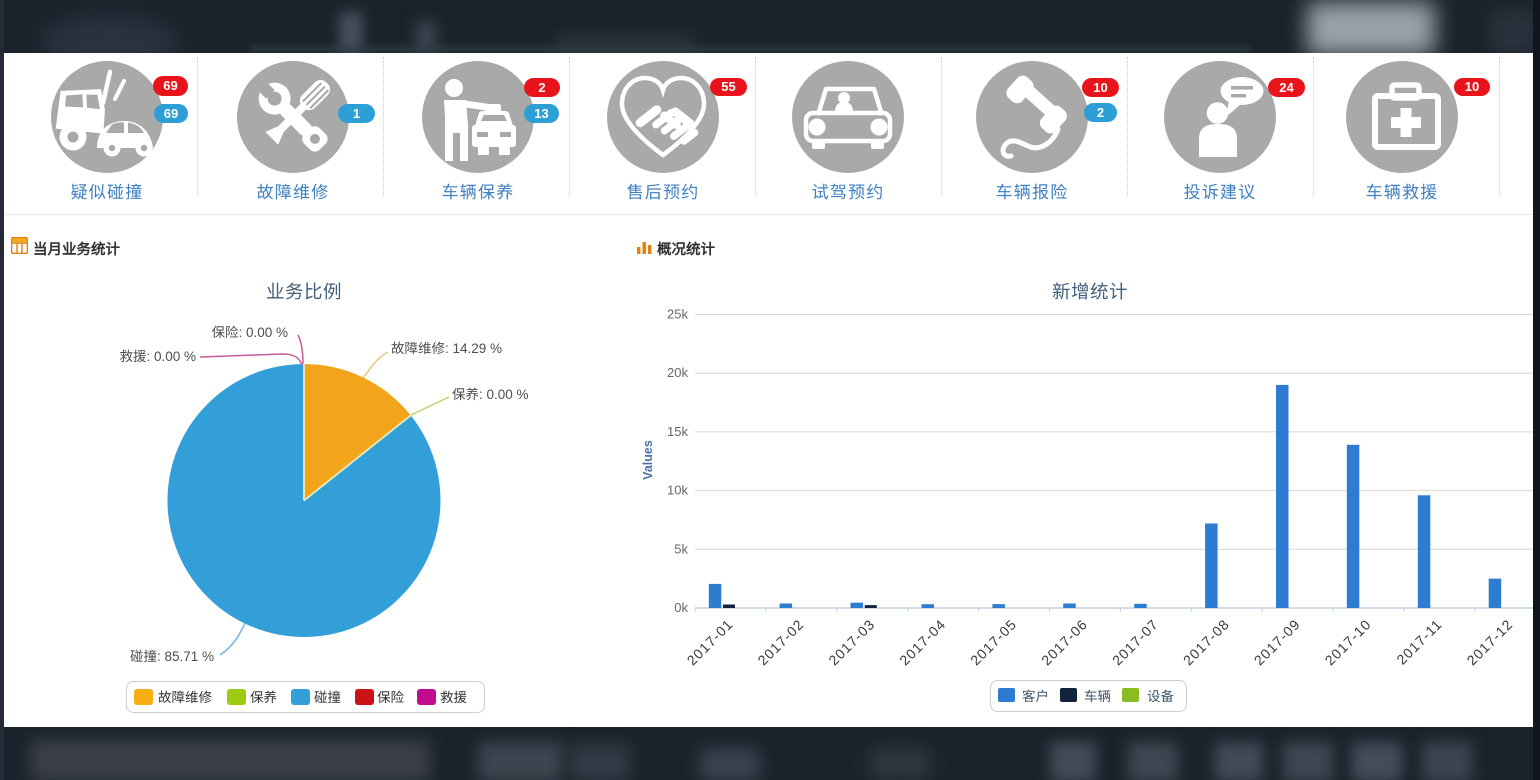 The image size is (1540, 780). I want to click on svg-text: 碰撞: 85.71 %, so click(172, 655).